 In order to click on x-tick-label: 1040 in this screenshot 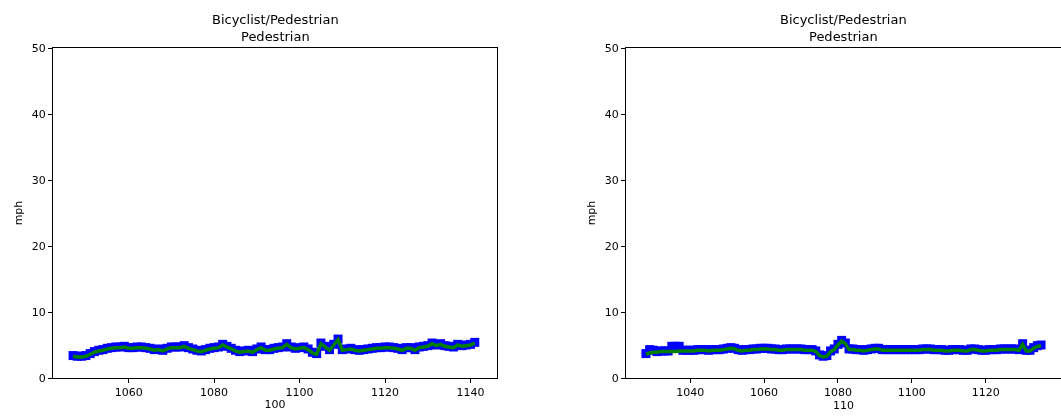, I will do `click(690, 393)`.